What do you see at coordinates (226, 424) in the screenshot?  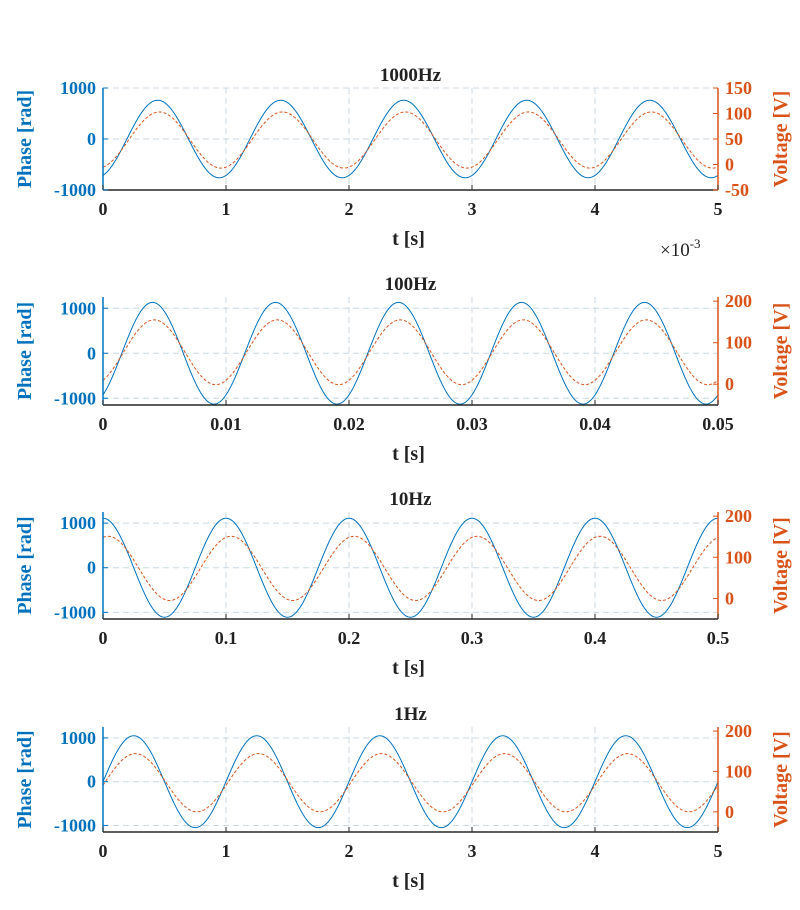 I see `x-tick-label: 0.01` at bounding box center [226, 424].